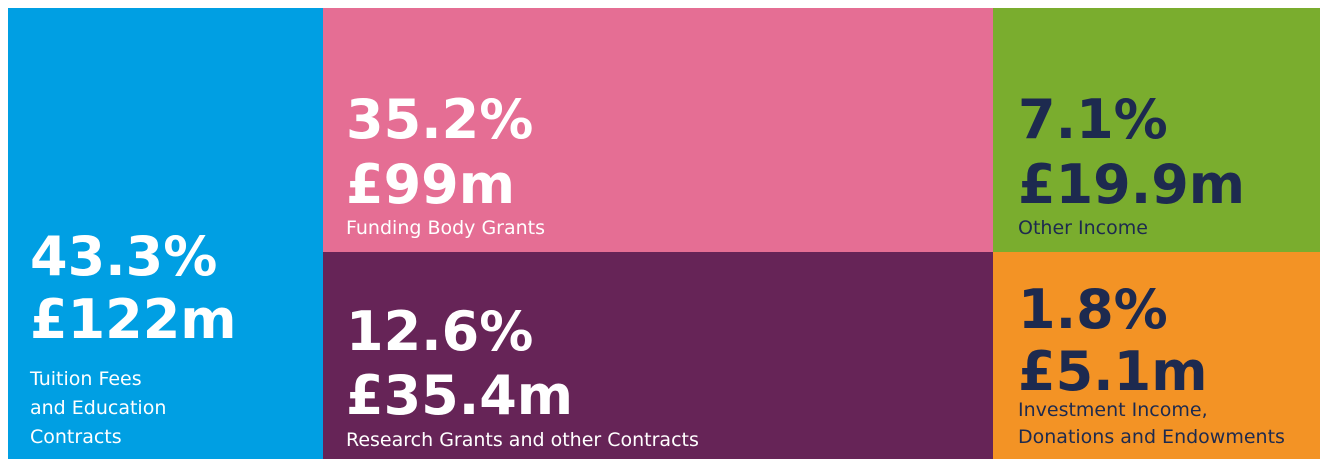  I want to click on tile-label: Funding Body Grants, so click(445, 228).